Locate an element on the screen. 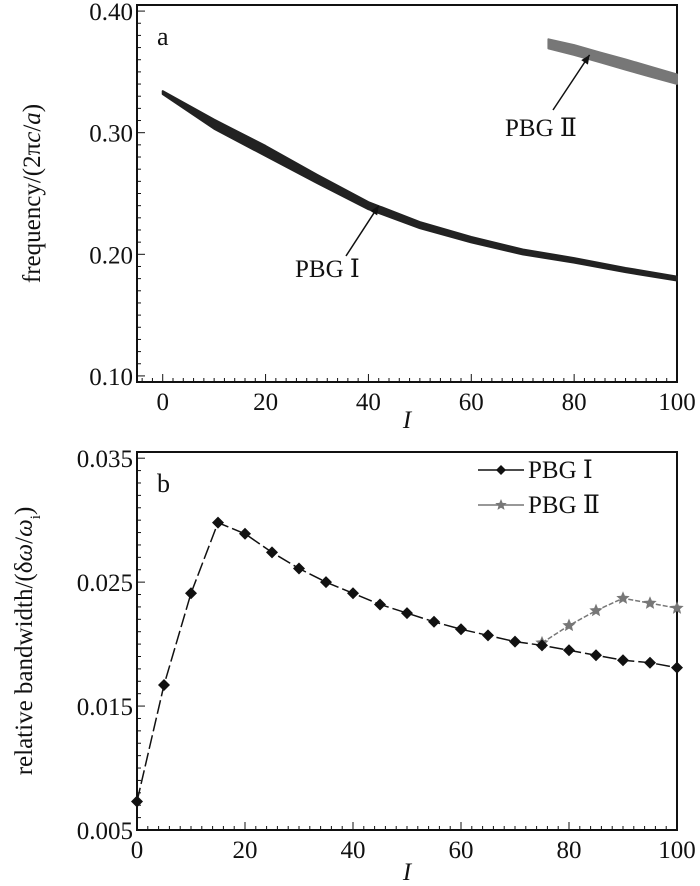  panel-label: a is located at coordinates (163, 36).